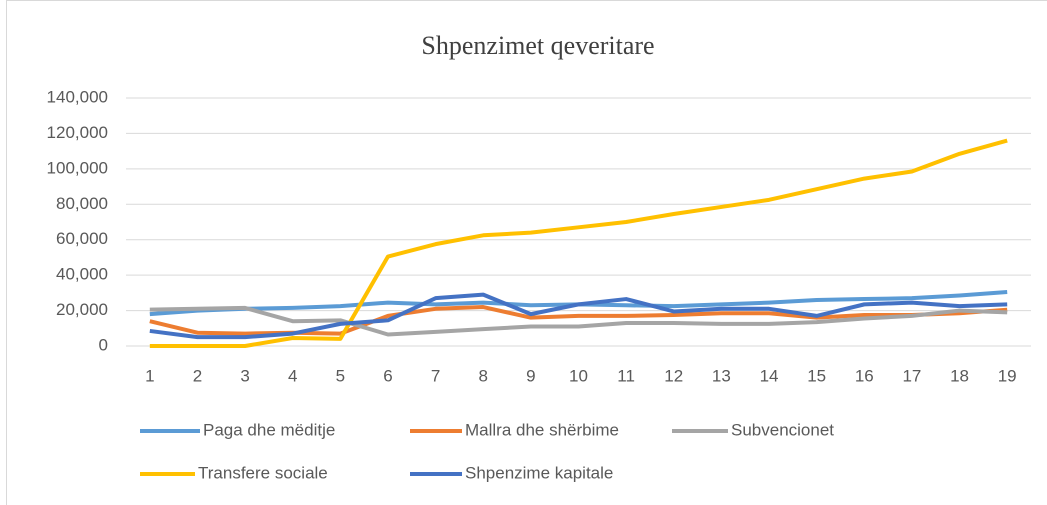 Image resolution: width=1047 pixels, height=505 pixels. I want to click on x-tick-label: 1, so click(149, 375).